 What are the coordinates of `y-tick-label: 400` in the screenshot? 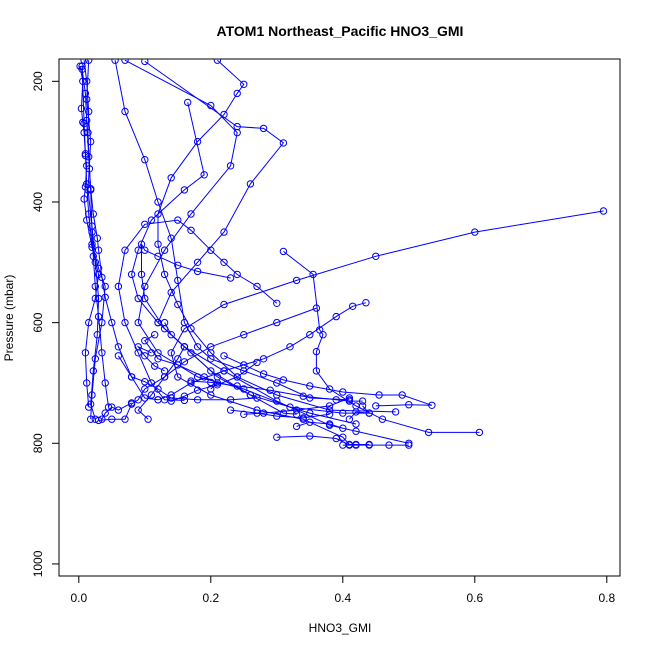 It's located at (38, 202).